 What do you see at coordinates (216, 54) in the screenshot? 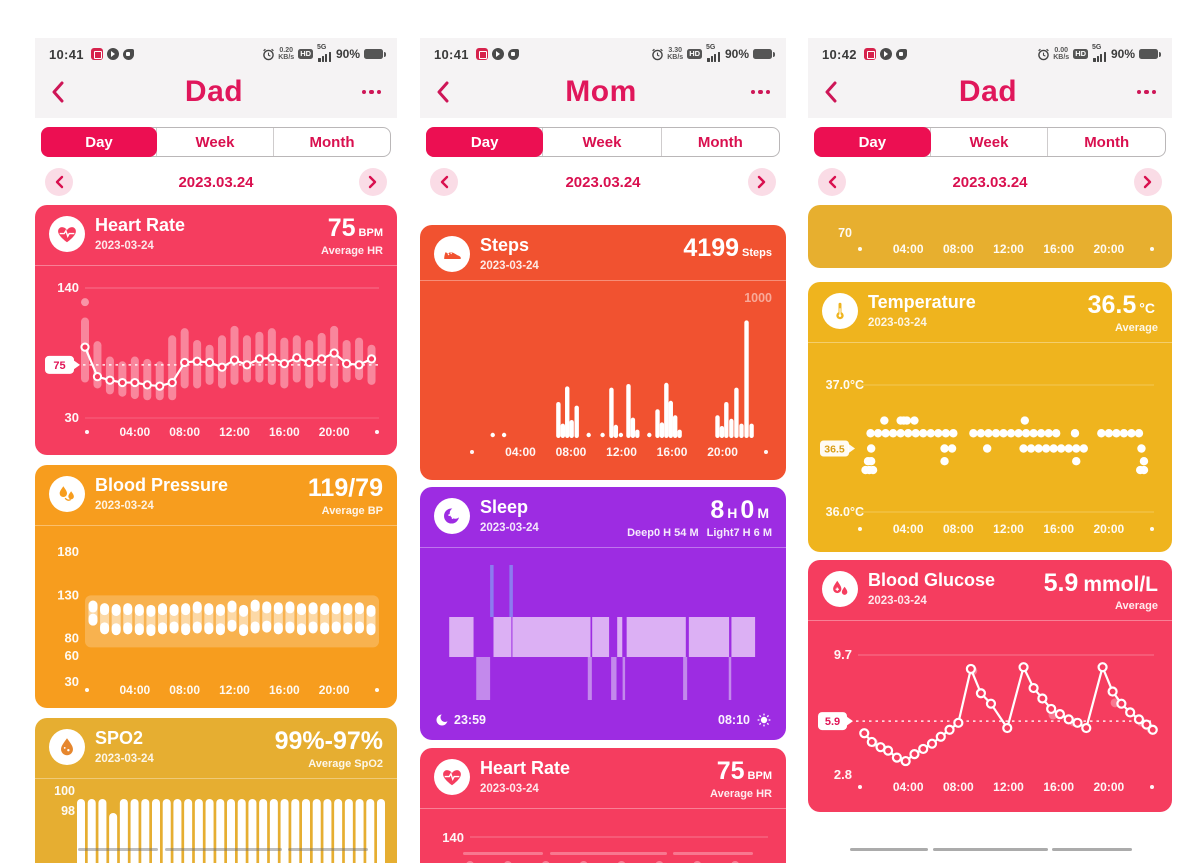
I see `status-bar: 10:41 0.20 KB/s HD 5G 90%` at bounding box center [216, 54].